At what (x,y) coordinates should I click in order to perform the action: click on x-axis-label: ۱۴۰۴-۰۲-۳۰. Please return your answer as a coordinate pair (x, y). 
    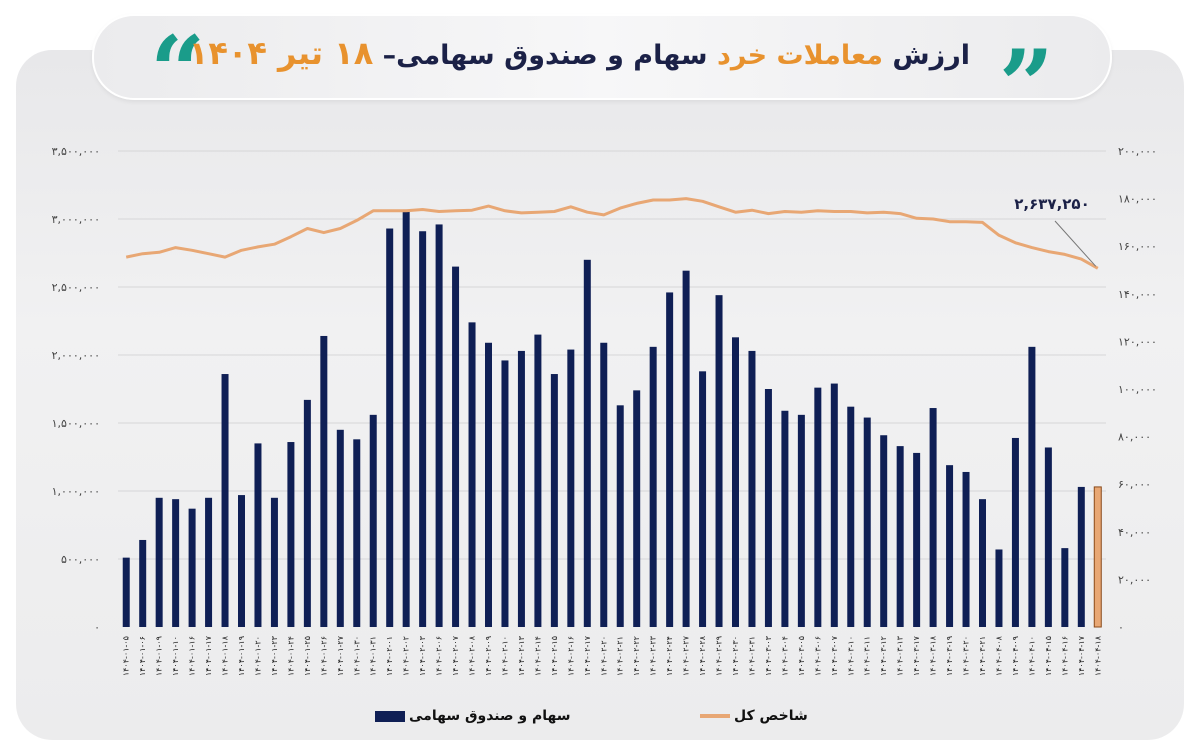
    Looking at the image, I should click on (735, 656).